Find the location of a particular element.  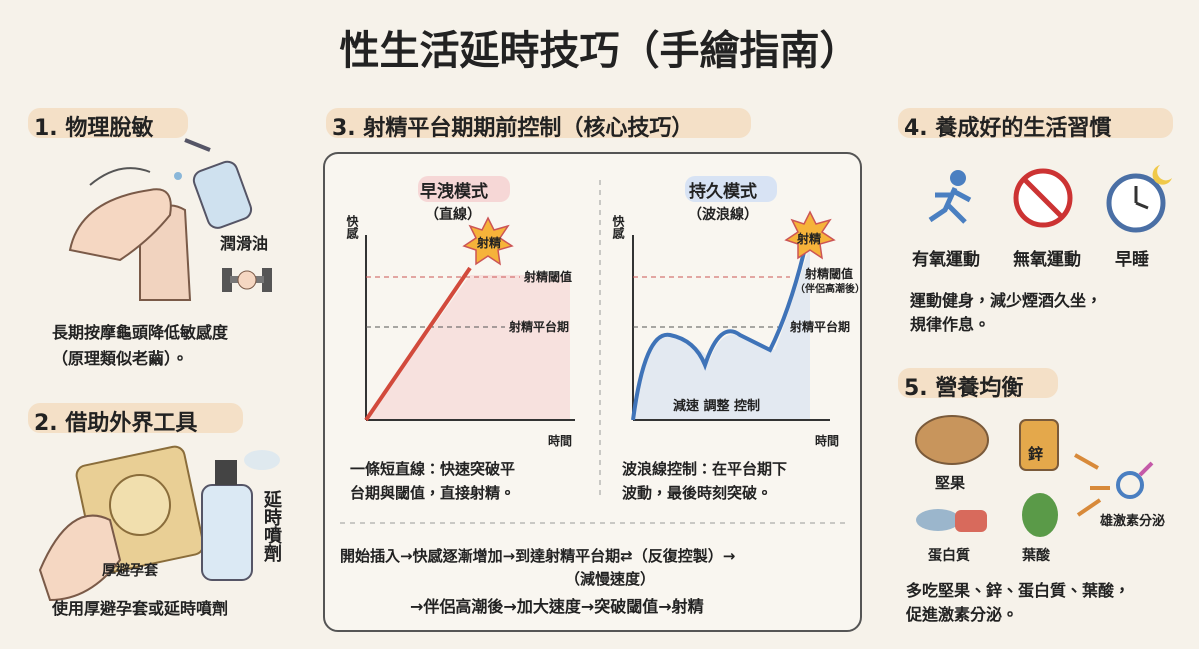

label: 延時噴劑 is located at coordinates (271, 526).